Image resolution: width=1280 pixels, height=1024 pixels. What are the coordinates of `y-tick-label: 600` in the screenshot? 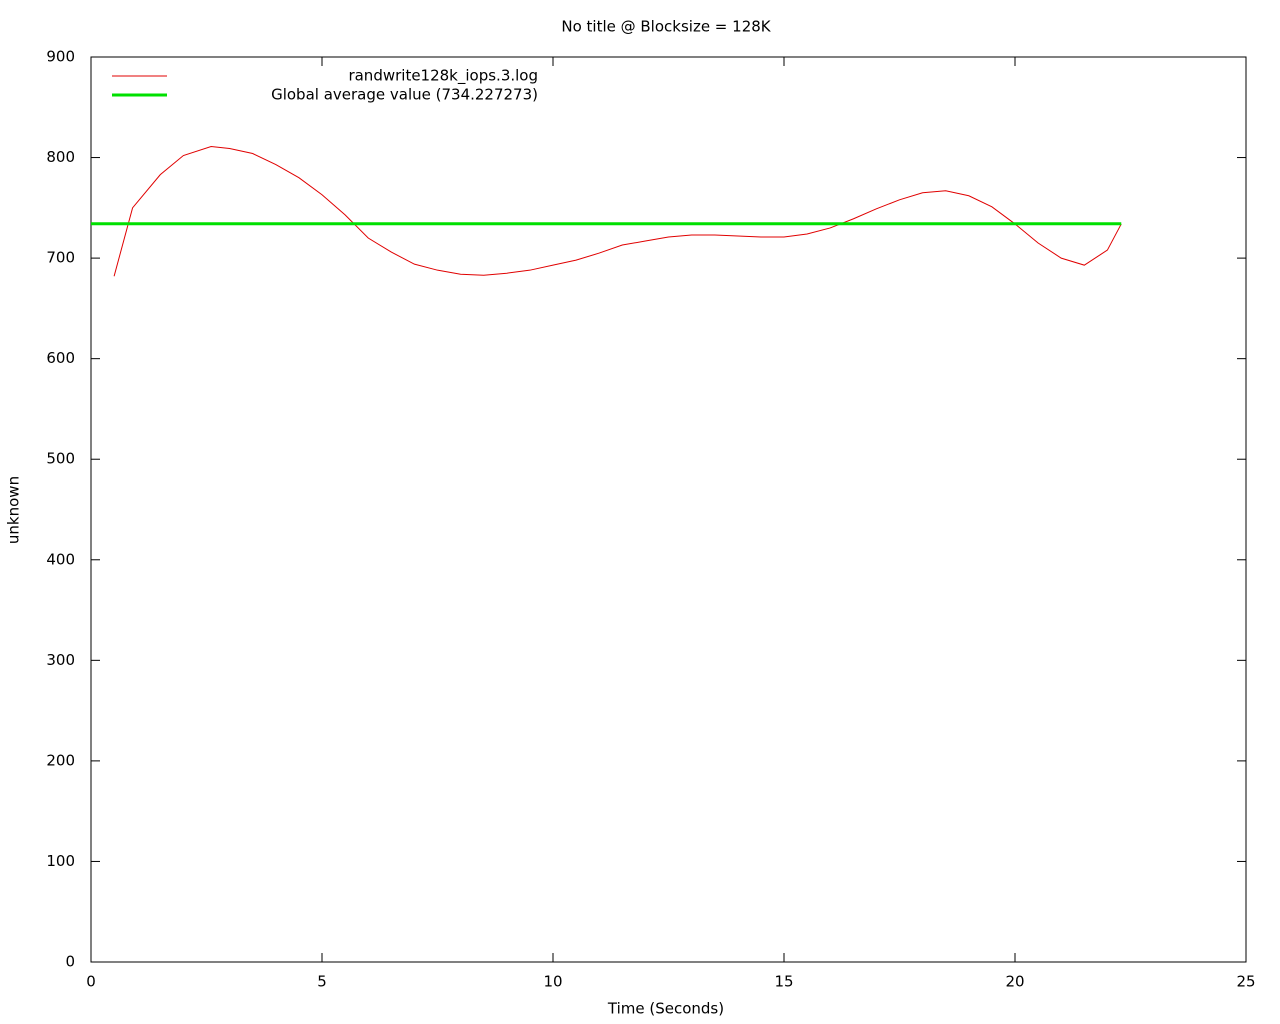 It's located at (60, 358).